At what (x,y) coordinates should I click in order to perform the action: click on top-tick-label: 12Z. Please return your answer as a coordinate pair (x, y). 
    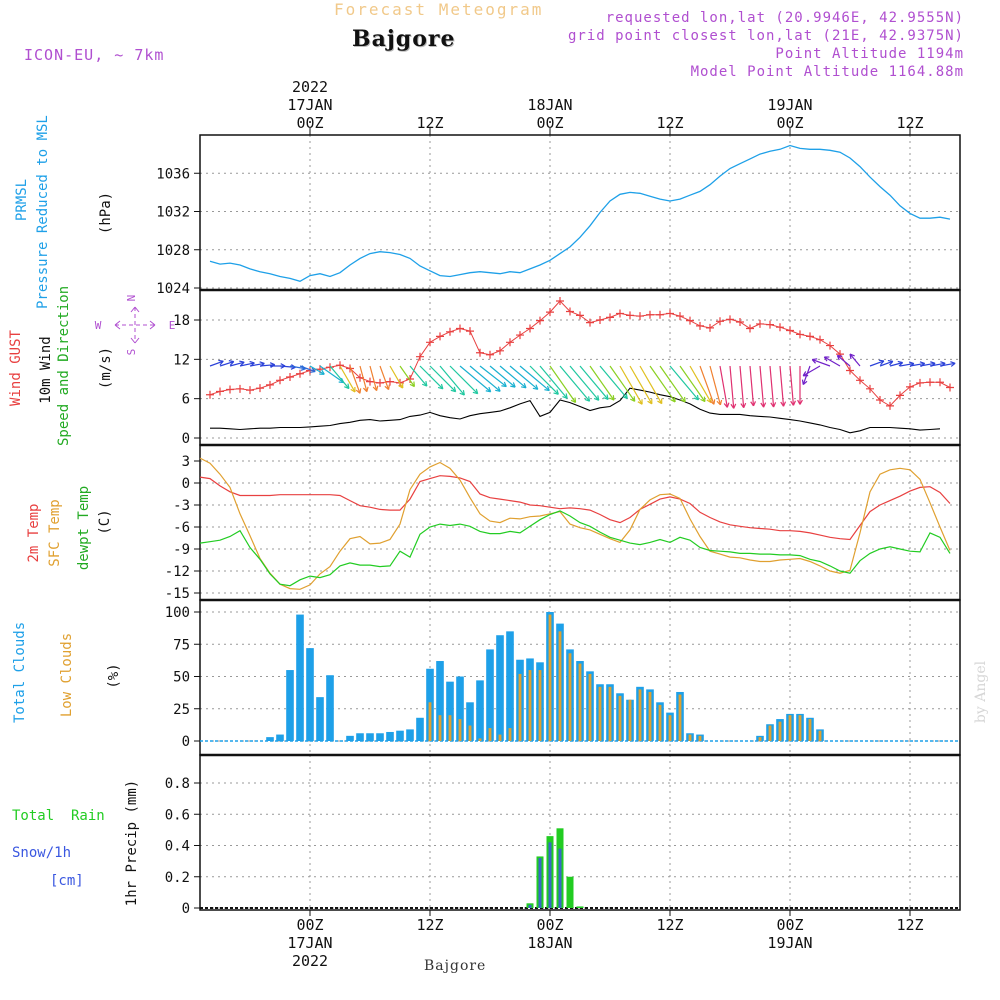
    Looking at the image, I should click on (669, 123).